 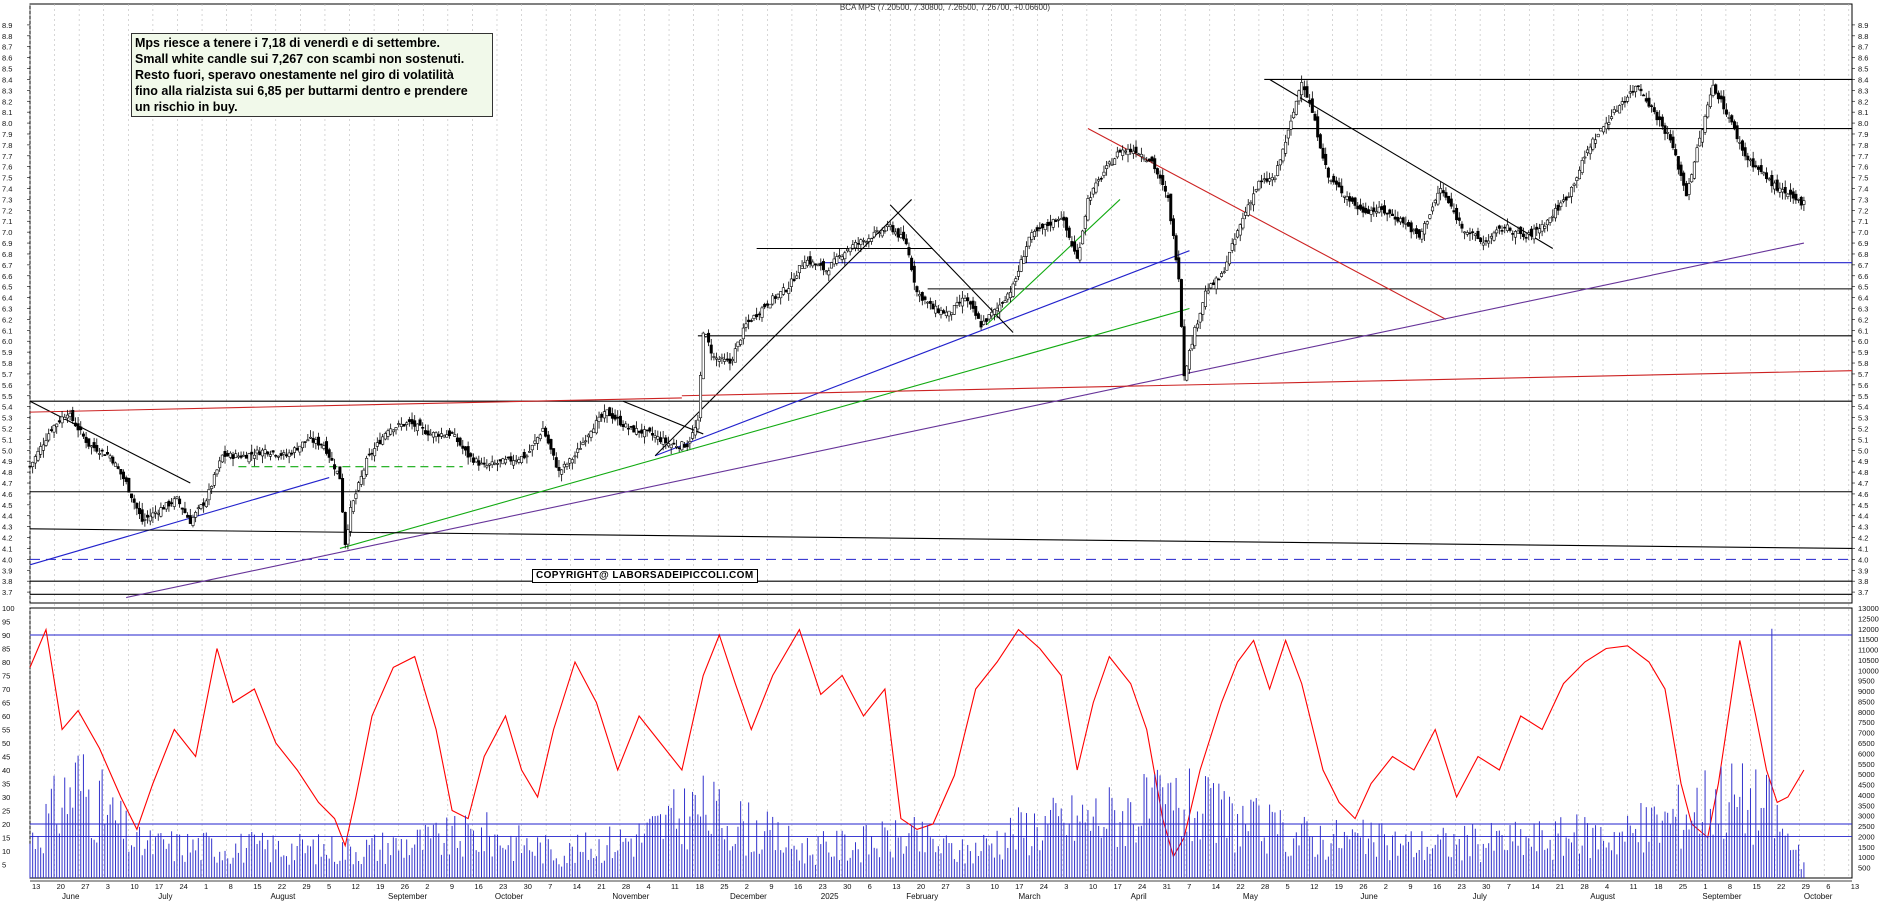 What do you see at coordinates (1705, 886) in the screenshot?
I see `x-day-label: 1` at bounding box center [1705, 886].